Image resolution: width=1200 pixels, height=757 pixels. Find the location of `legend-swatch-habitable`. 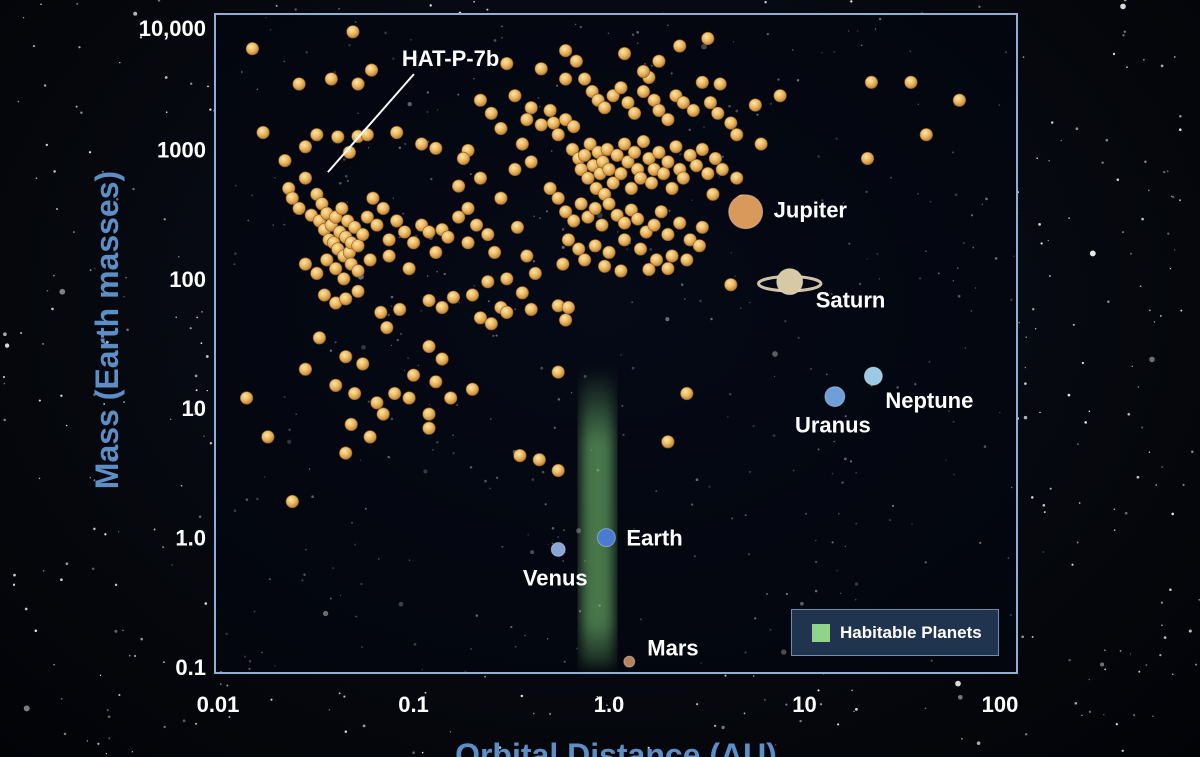

legend-swatch-habitable is located at coordinates (821, 632).